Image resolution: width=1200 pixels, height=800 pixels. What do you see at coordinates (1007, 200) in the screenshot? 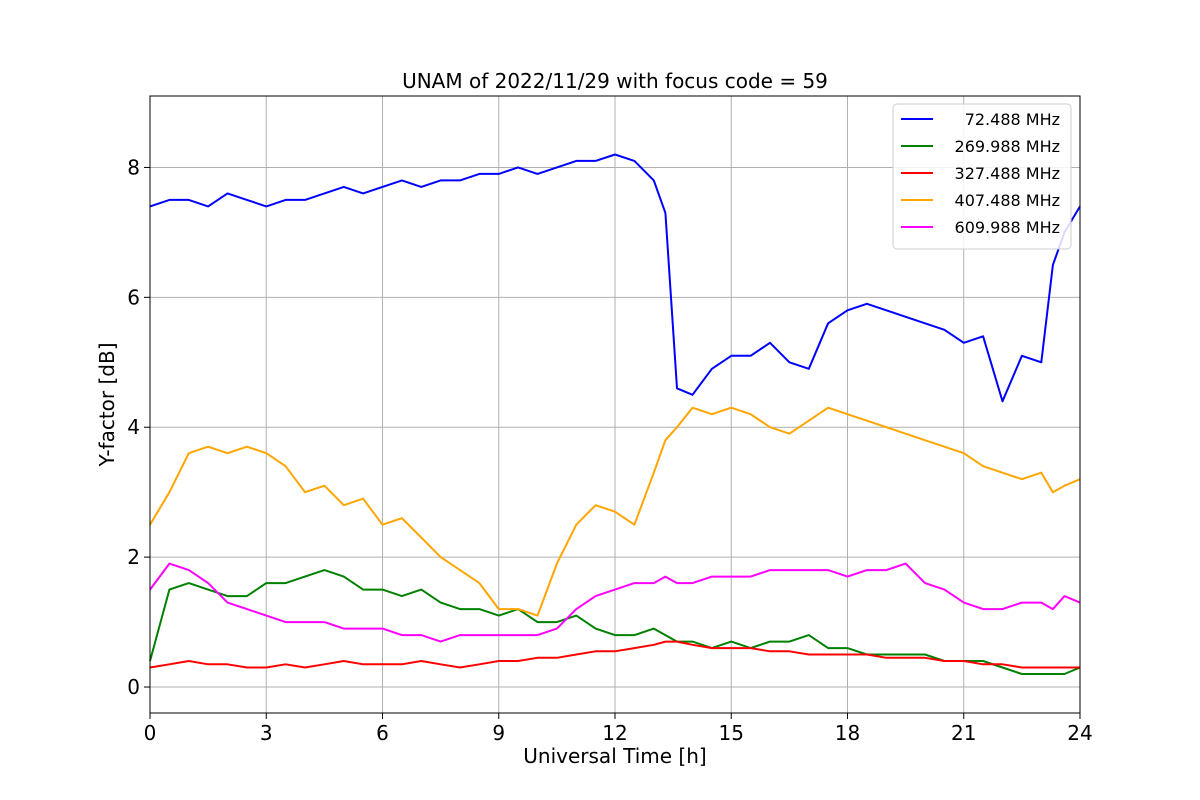
I see `legend-label: 407.488 MHz` at bounding box center [1007, 200].